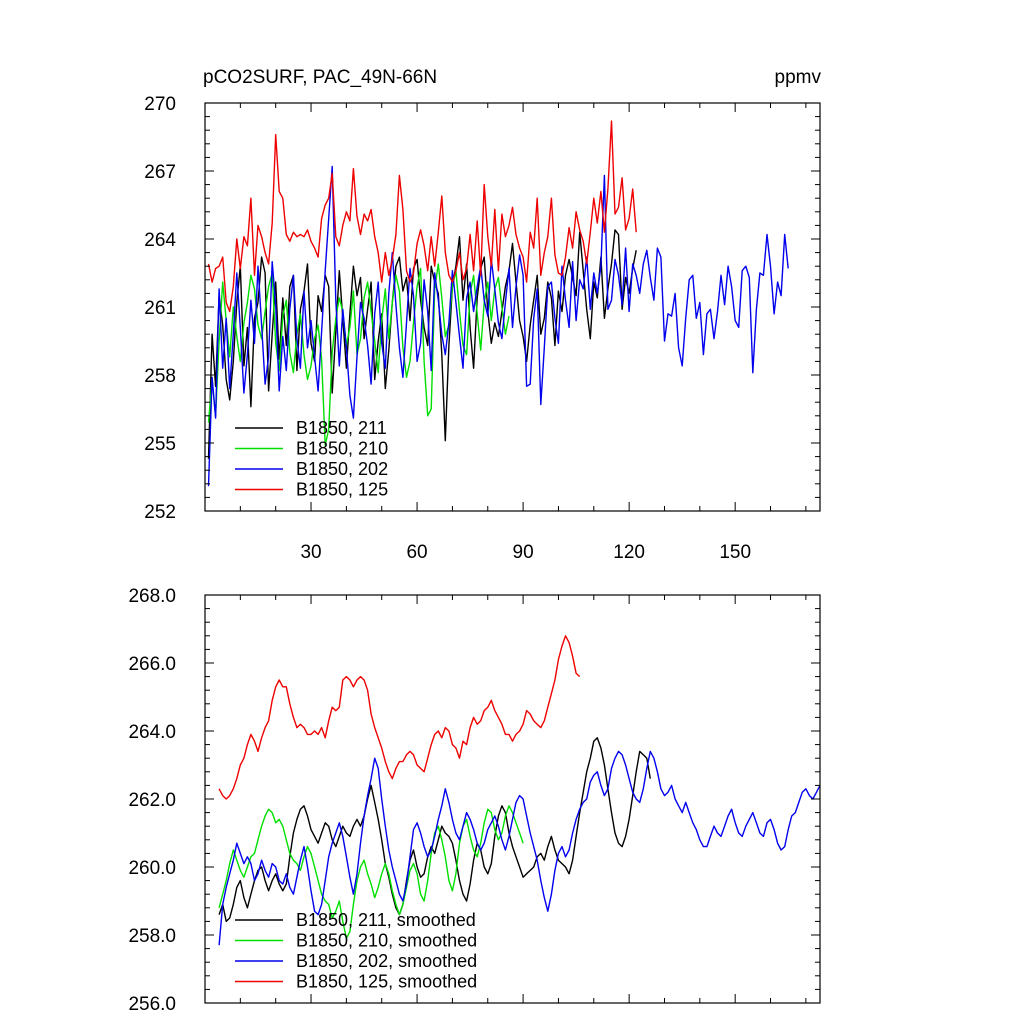  What do you see at coordinates (152, 868) in the screenshot?
I see `y-tick-label: 260.0` at bounding box center [152, 868].